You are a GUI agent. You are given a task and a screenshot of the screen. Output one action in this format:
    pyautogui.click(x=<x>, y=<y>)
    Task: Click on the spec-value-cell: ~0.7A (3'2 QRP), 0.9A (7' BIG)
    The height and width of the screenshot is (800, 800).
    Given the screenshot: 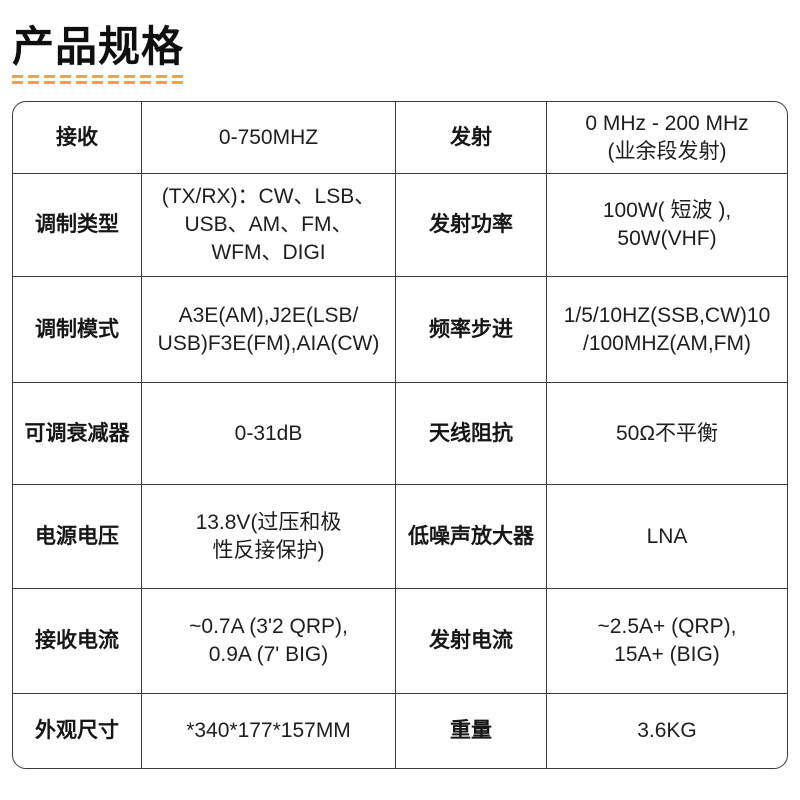 What is the action you would take?
    pyautogui.click(x=268, y=640)
    